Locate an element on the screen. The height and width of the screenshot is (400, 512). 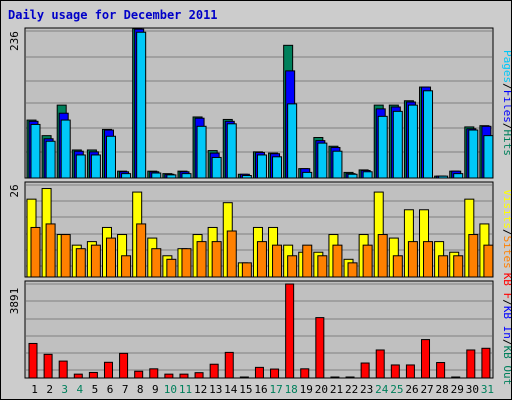
x-tick-label: 10 is located at coordinates (170, 389).